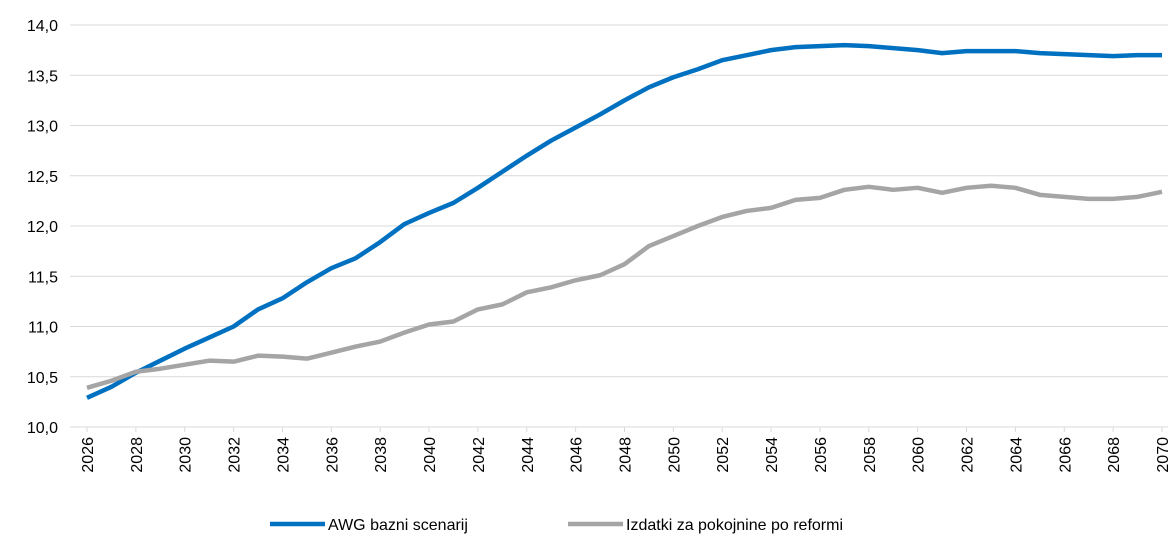  Describe the element at coordinates (42, 127) in the screenshot. I see `y-tick-label: 13,0` at that location.